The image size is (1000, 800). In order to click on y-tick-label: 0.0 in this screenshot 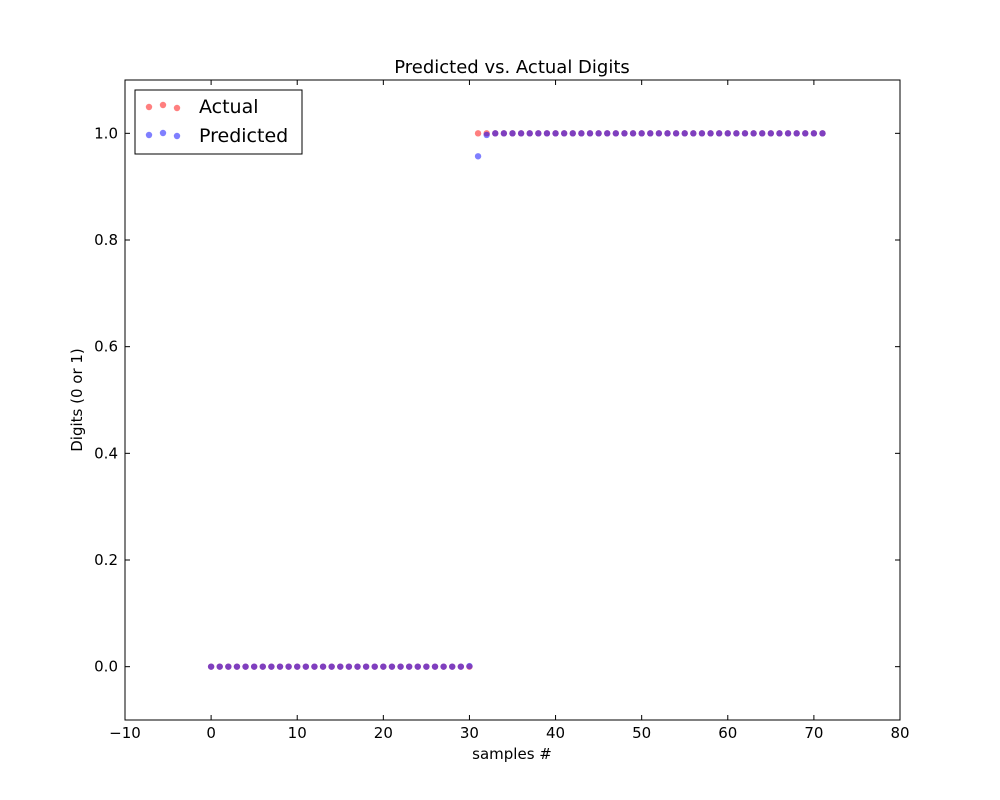, I will do `click(106, 667)`.